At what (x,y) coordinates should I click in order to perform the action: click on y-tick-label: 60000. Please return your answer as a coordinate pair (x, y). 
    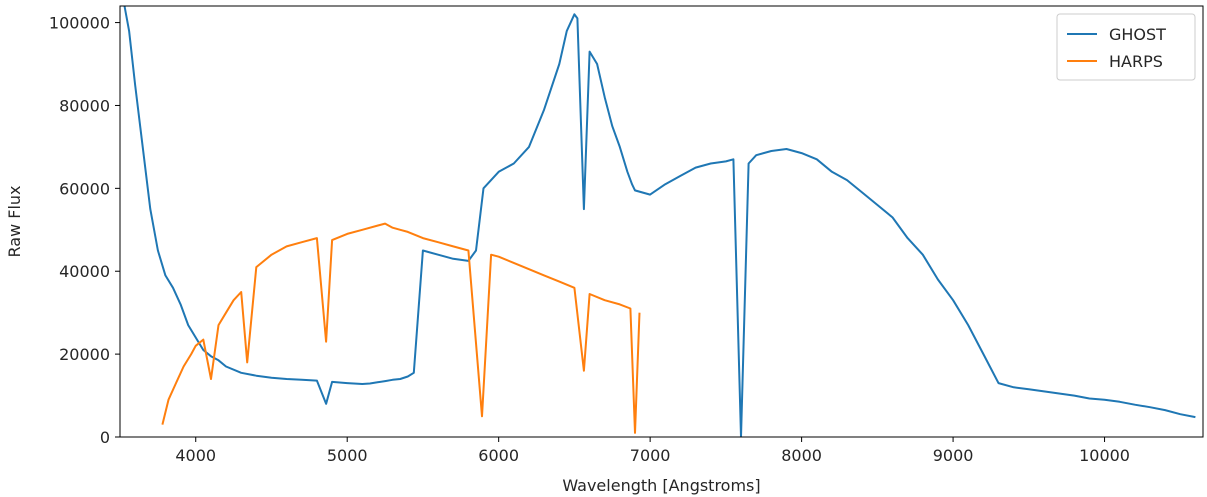
    Looking at the image, I should click on (84, 188).